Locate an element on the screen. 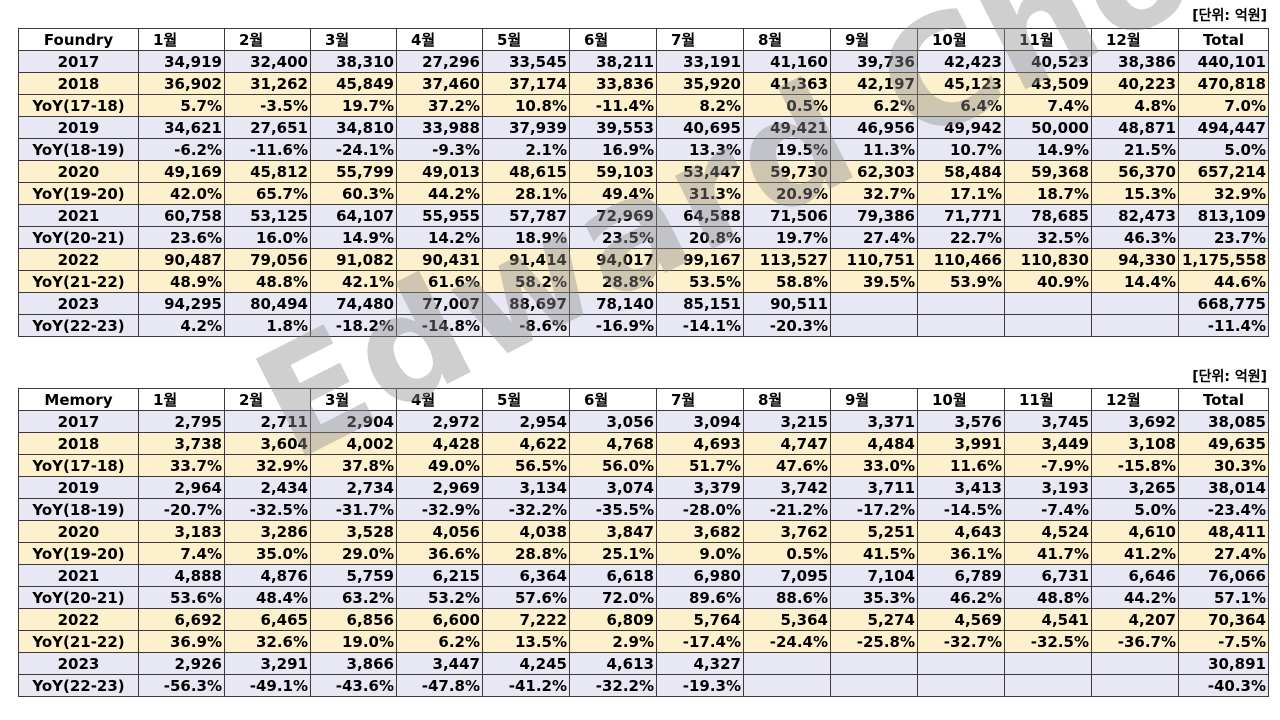  month-header: 1월 is located at coordinates (181, 39).